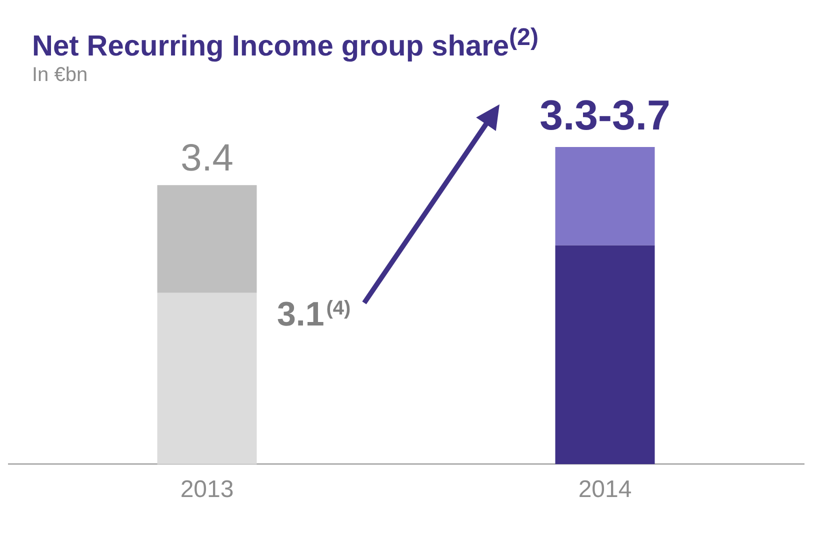  Describe the element at coordinates (60, 75) in the screenshot. I see `chart-subtitle: In €bn` at that location.